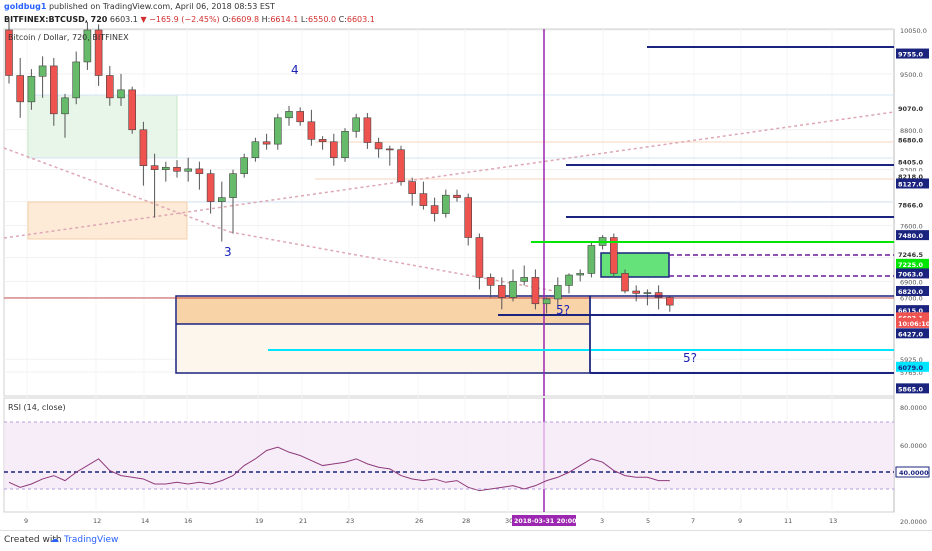 The height and width of the screenshot is (551, 932). Describe the element at coordinates (419, 521) in the screenshot. I see `time-tick-label: 26` at that location.